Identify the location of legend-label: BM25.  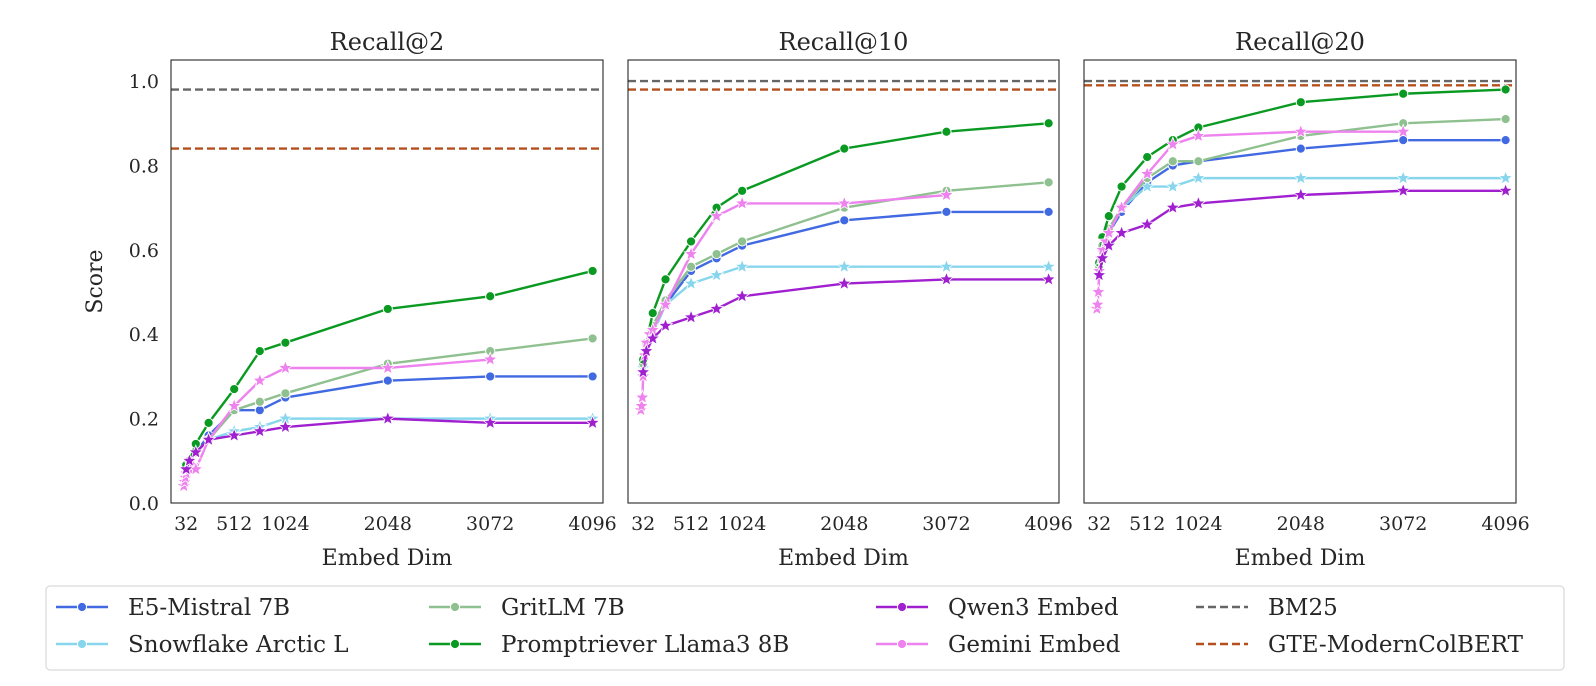
(1303, 608).